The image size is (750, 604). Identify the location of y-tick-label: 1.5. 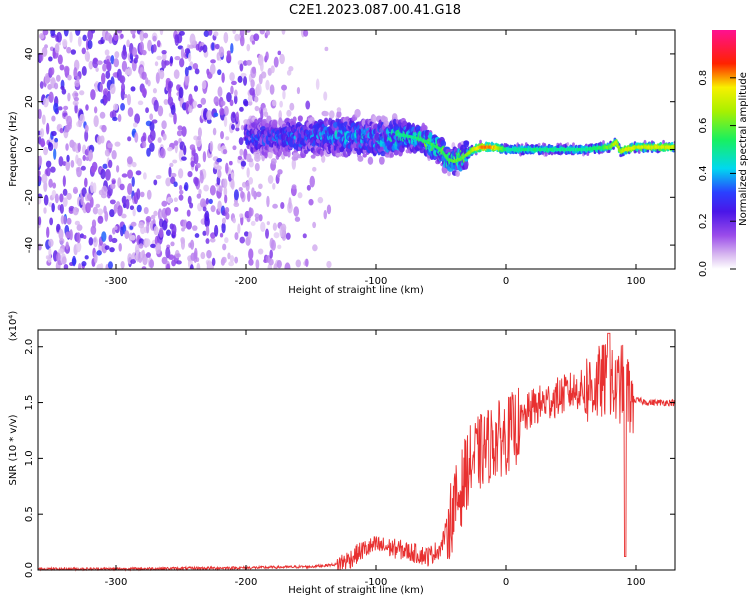
(29, 403).